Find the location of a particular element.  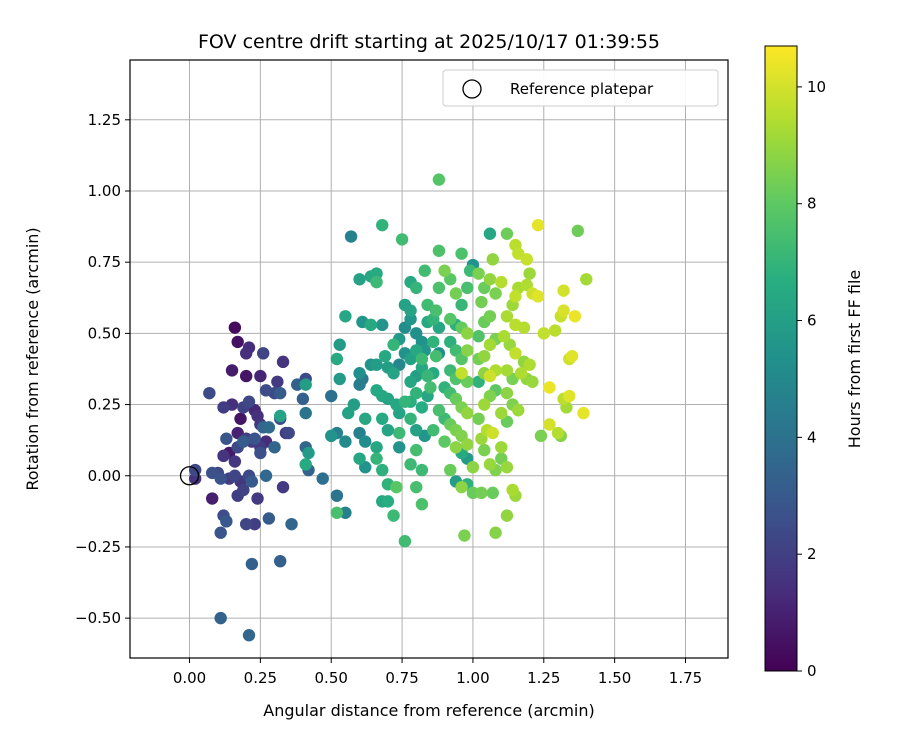

x-tick-label: 0.00 is located at coordinates (189, 678).